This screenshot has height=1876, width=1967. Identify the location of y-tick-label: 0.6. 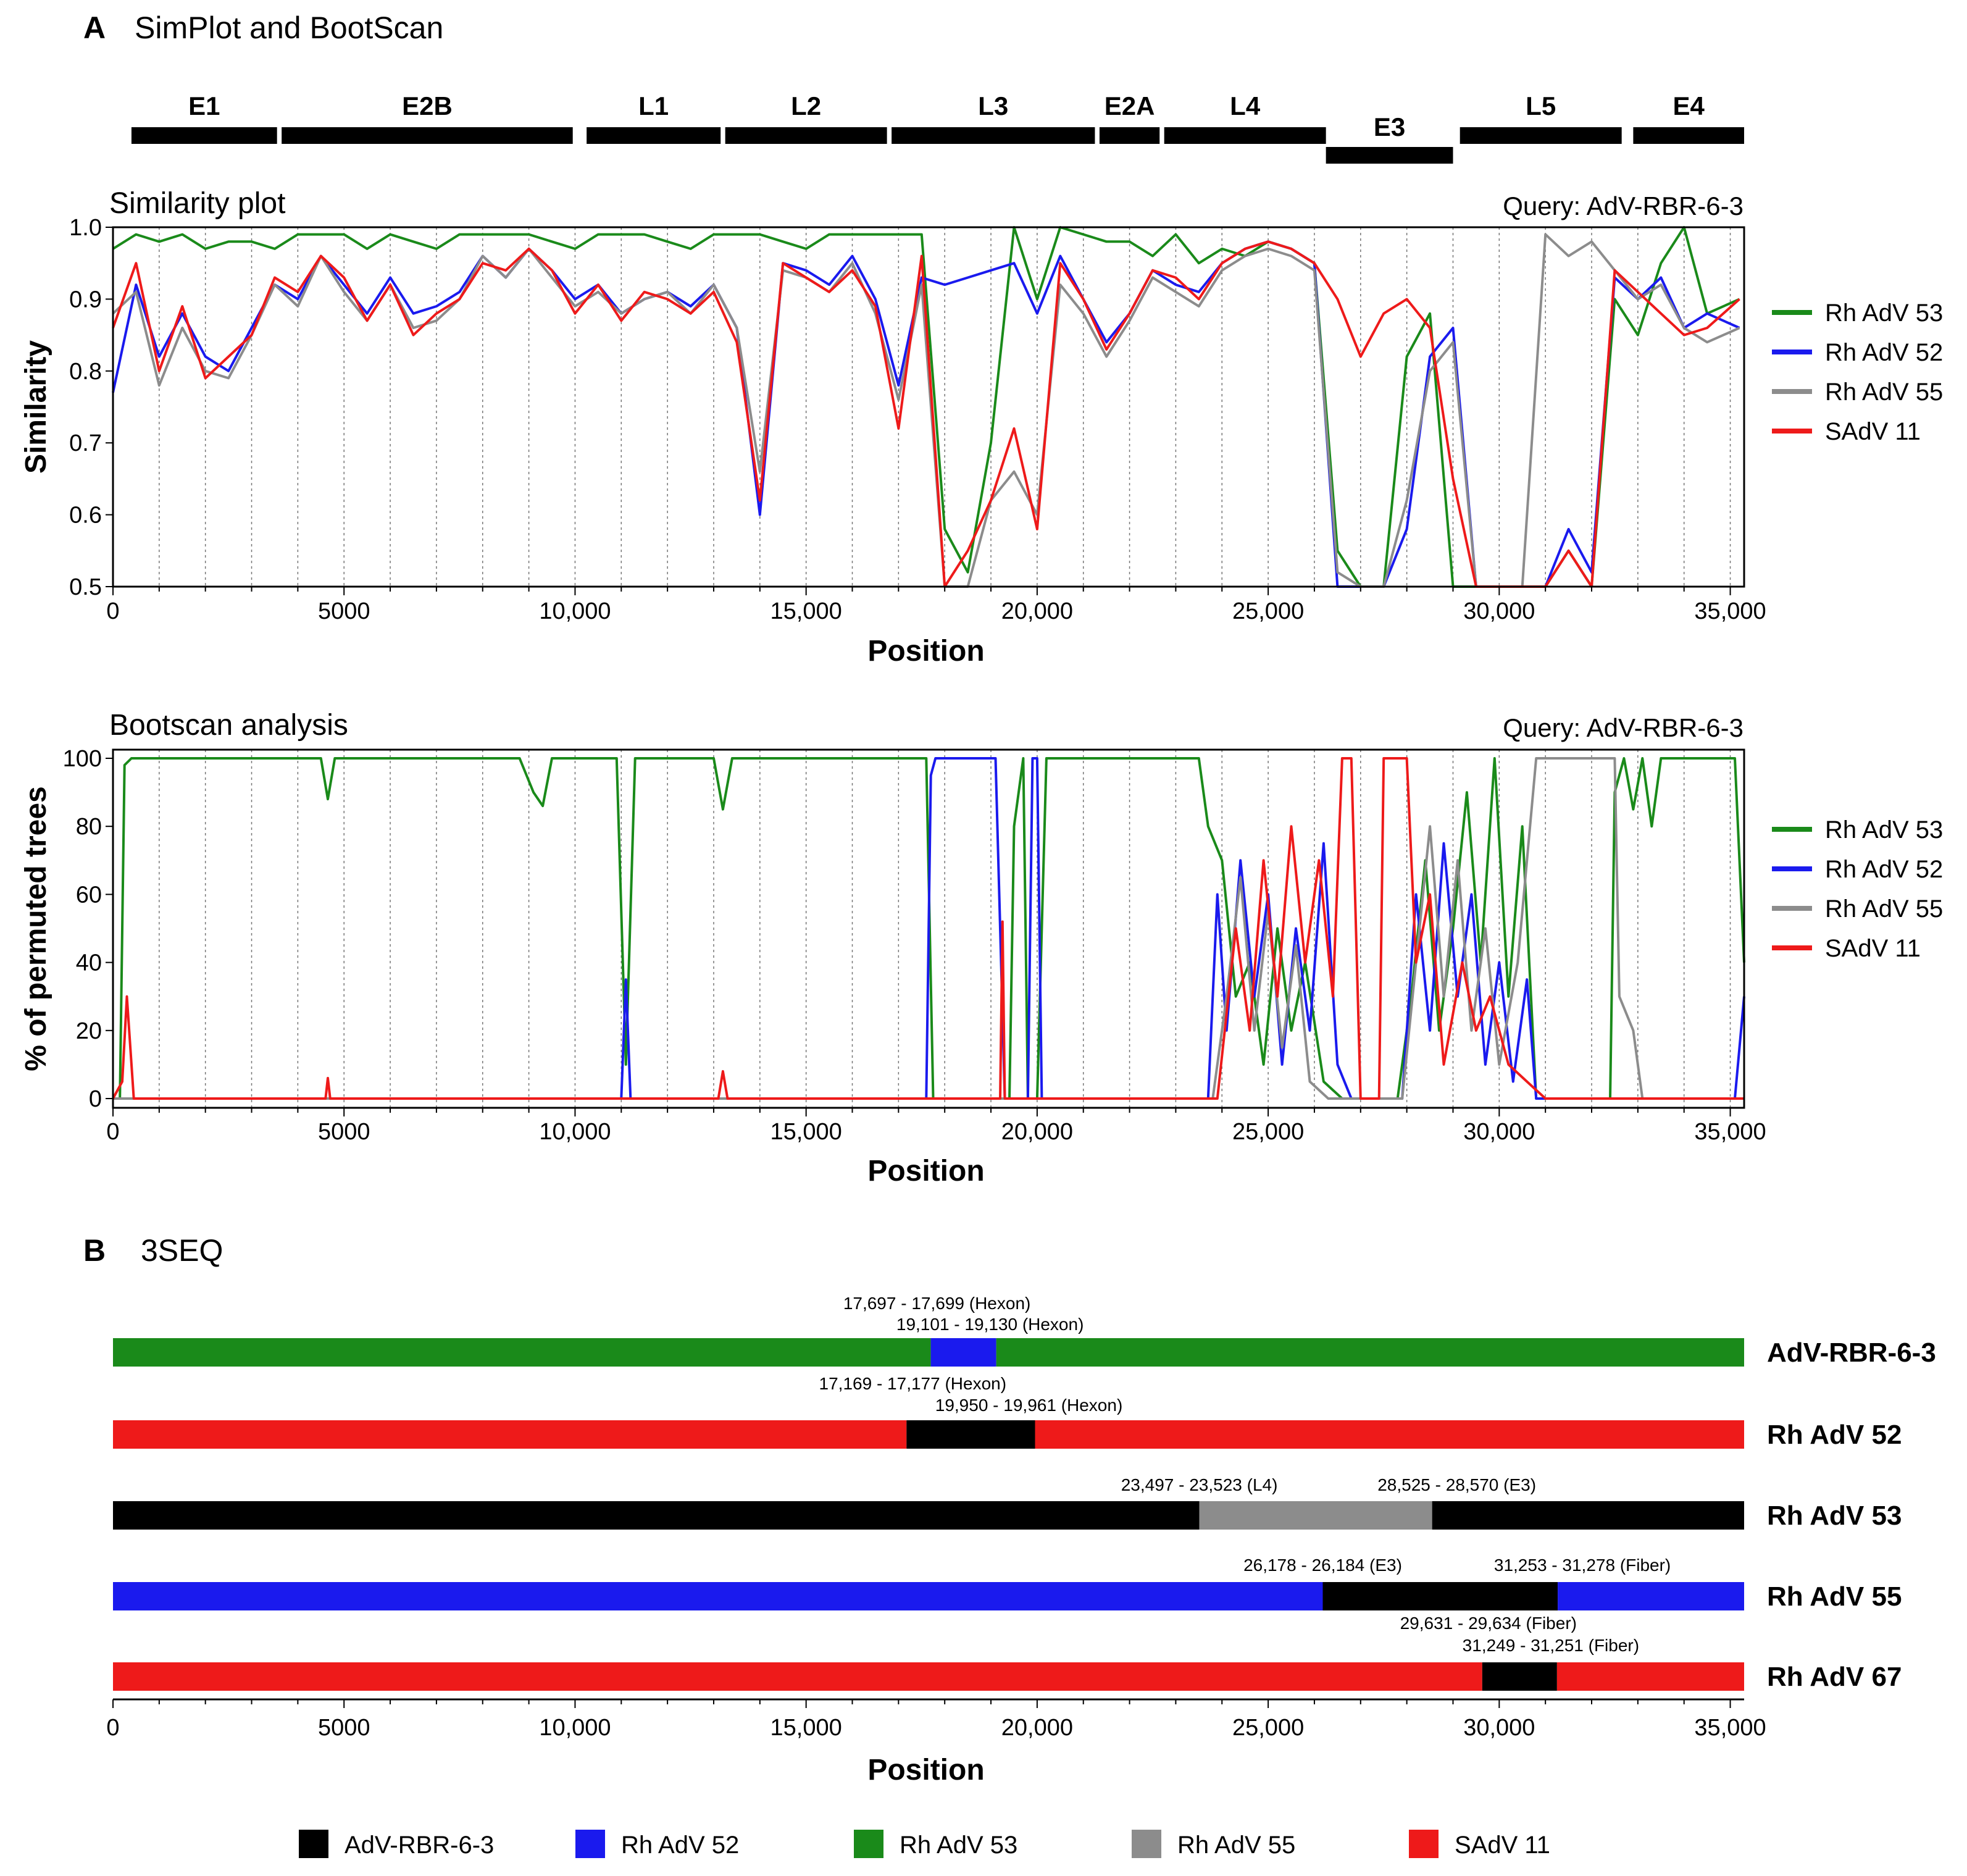
(85, 516).